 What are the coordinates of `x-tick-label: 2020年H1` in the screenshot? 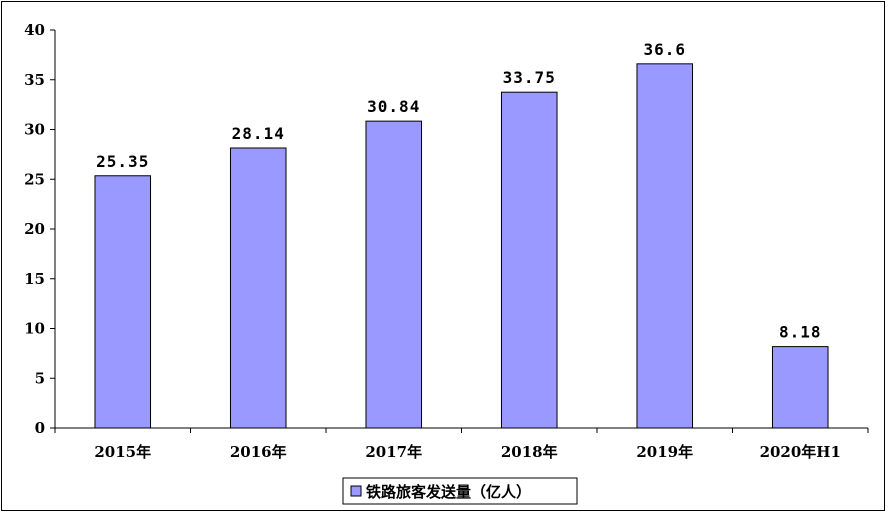 It's located at (800, 452).